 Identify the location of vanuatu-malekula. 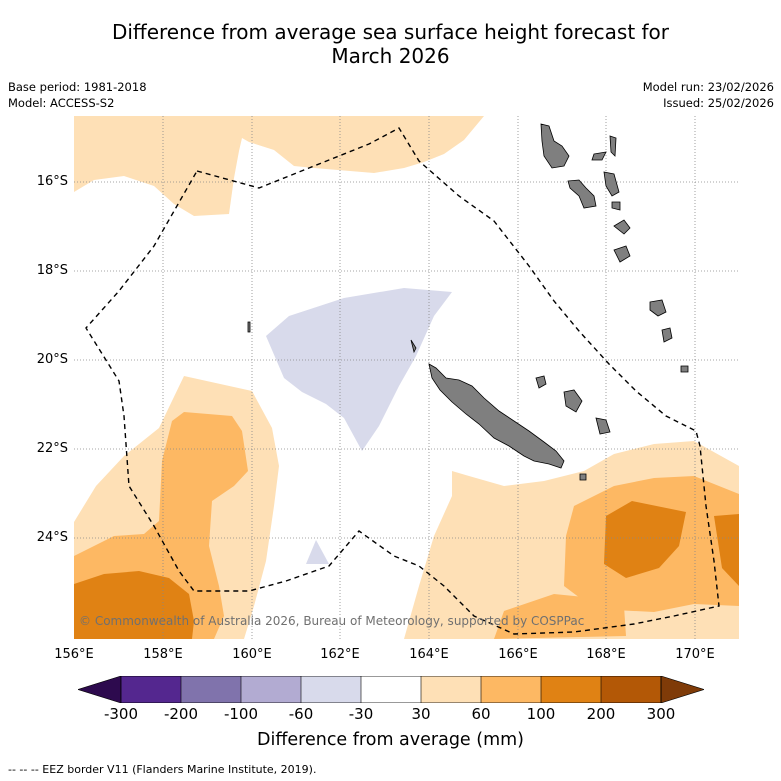
(582, 194).